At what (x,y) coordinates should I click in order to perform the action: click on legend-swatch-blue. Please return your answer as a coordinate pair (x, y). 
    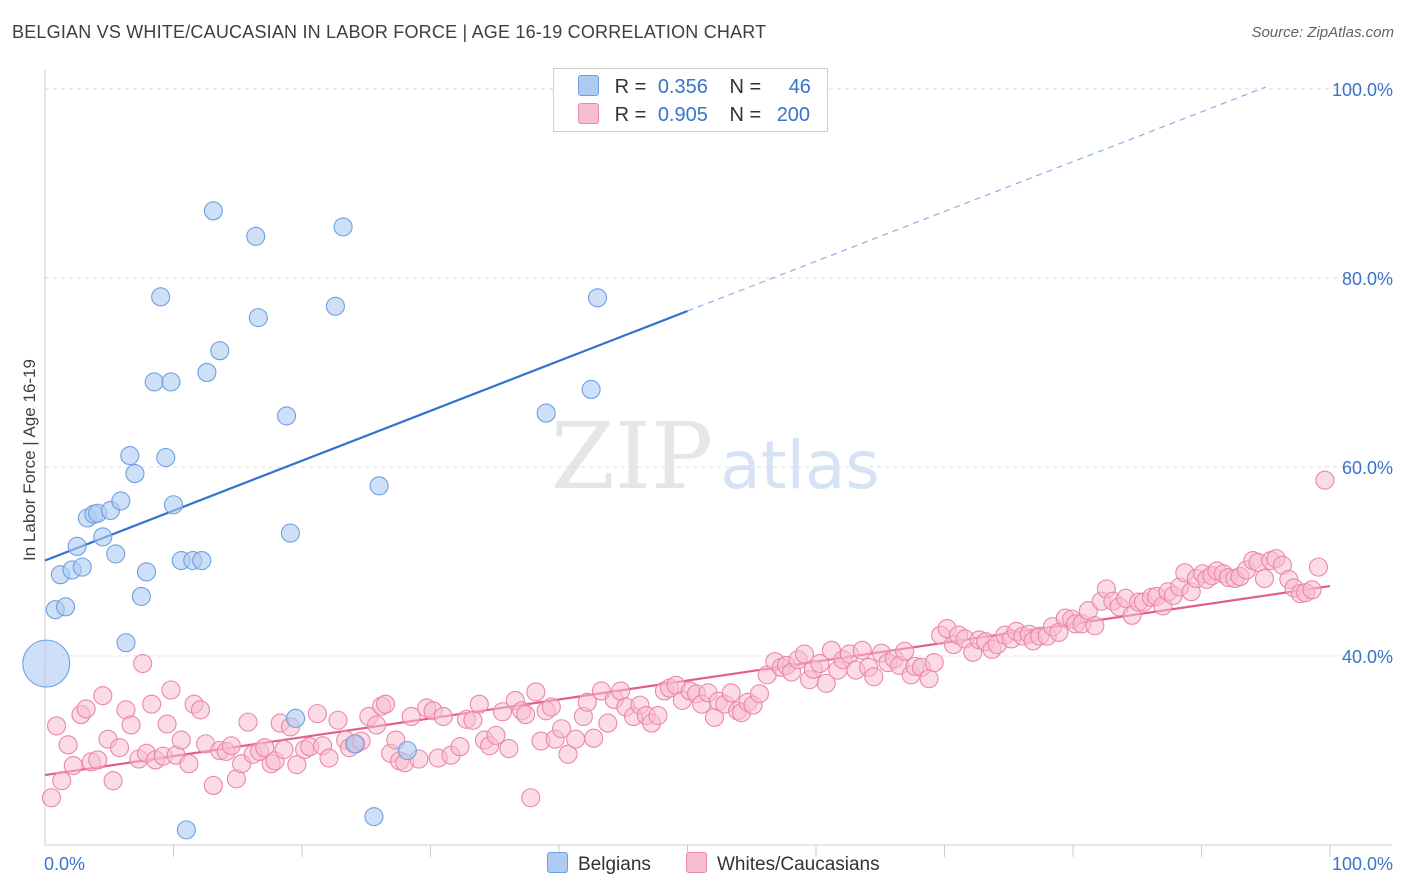
    Looking at the image, I should click on (588, 85).